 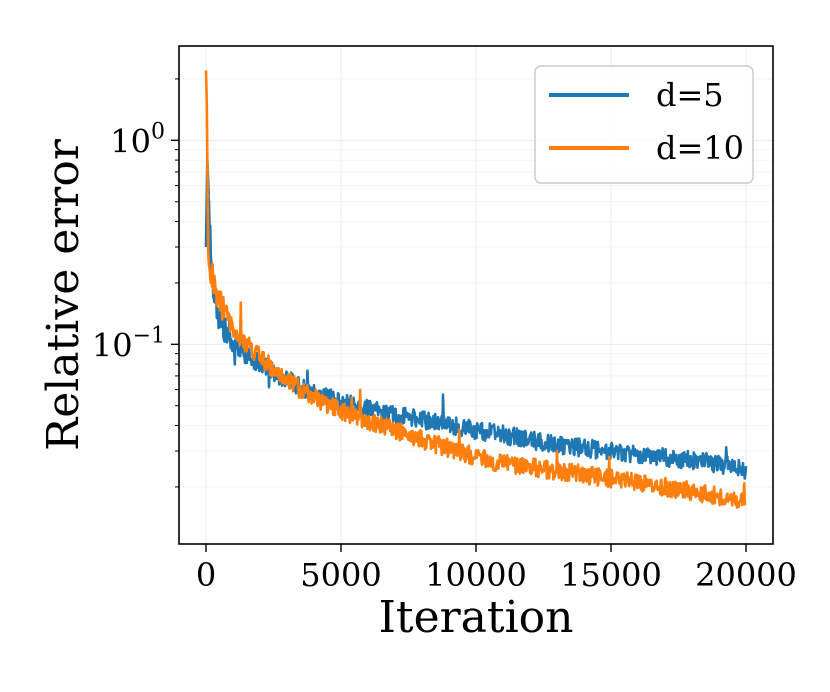 I want to click on y-tick-label: 10⁻¹, so click(x=128, y=343).